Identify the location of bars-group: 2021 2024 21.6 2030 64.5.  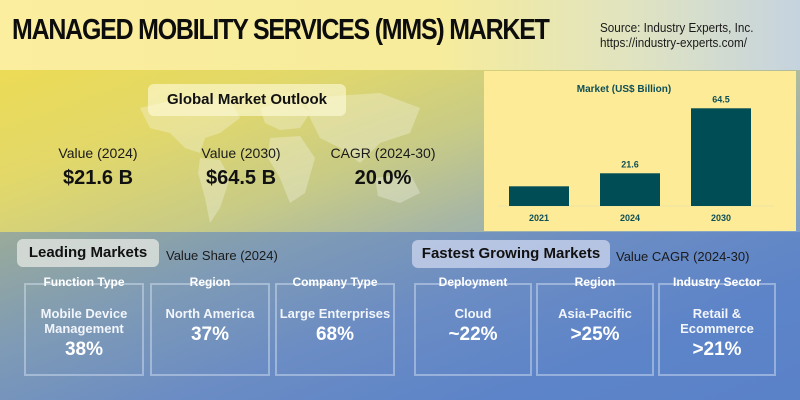
(630, 158).